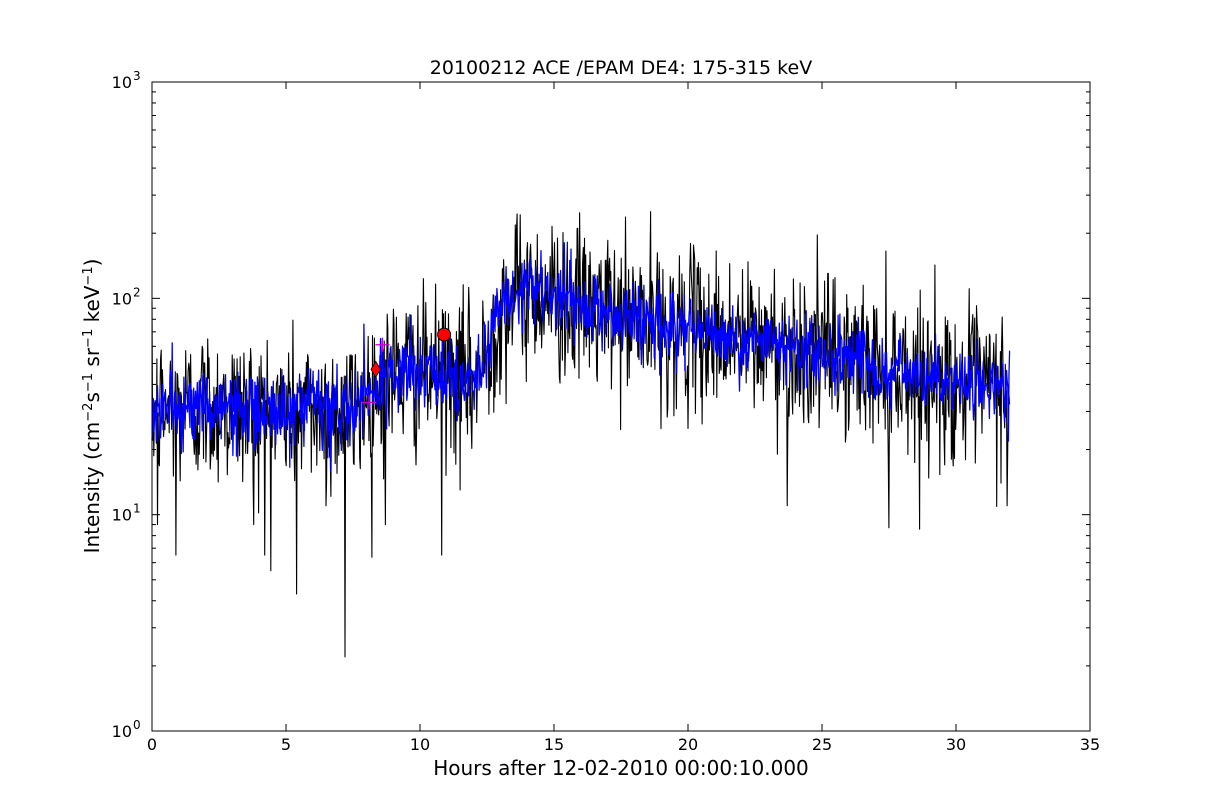 The width and height of the screenshot is (1212, 812). Describe the element at coordinates (554, 744) in the screenshot. I see `x-tick-label: 15` at that location.